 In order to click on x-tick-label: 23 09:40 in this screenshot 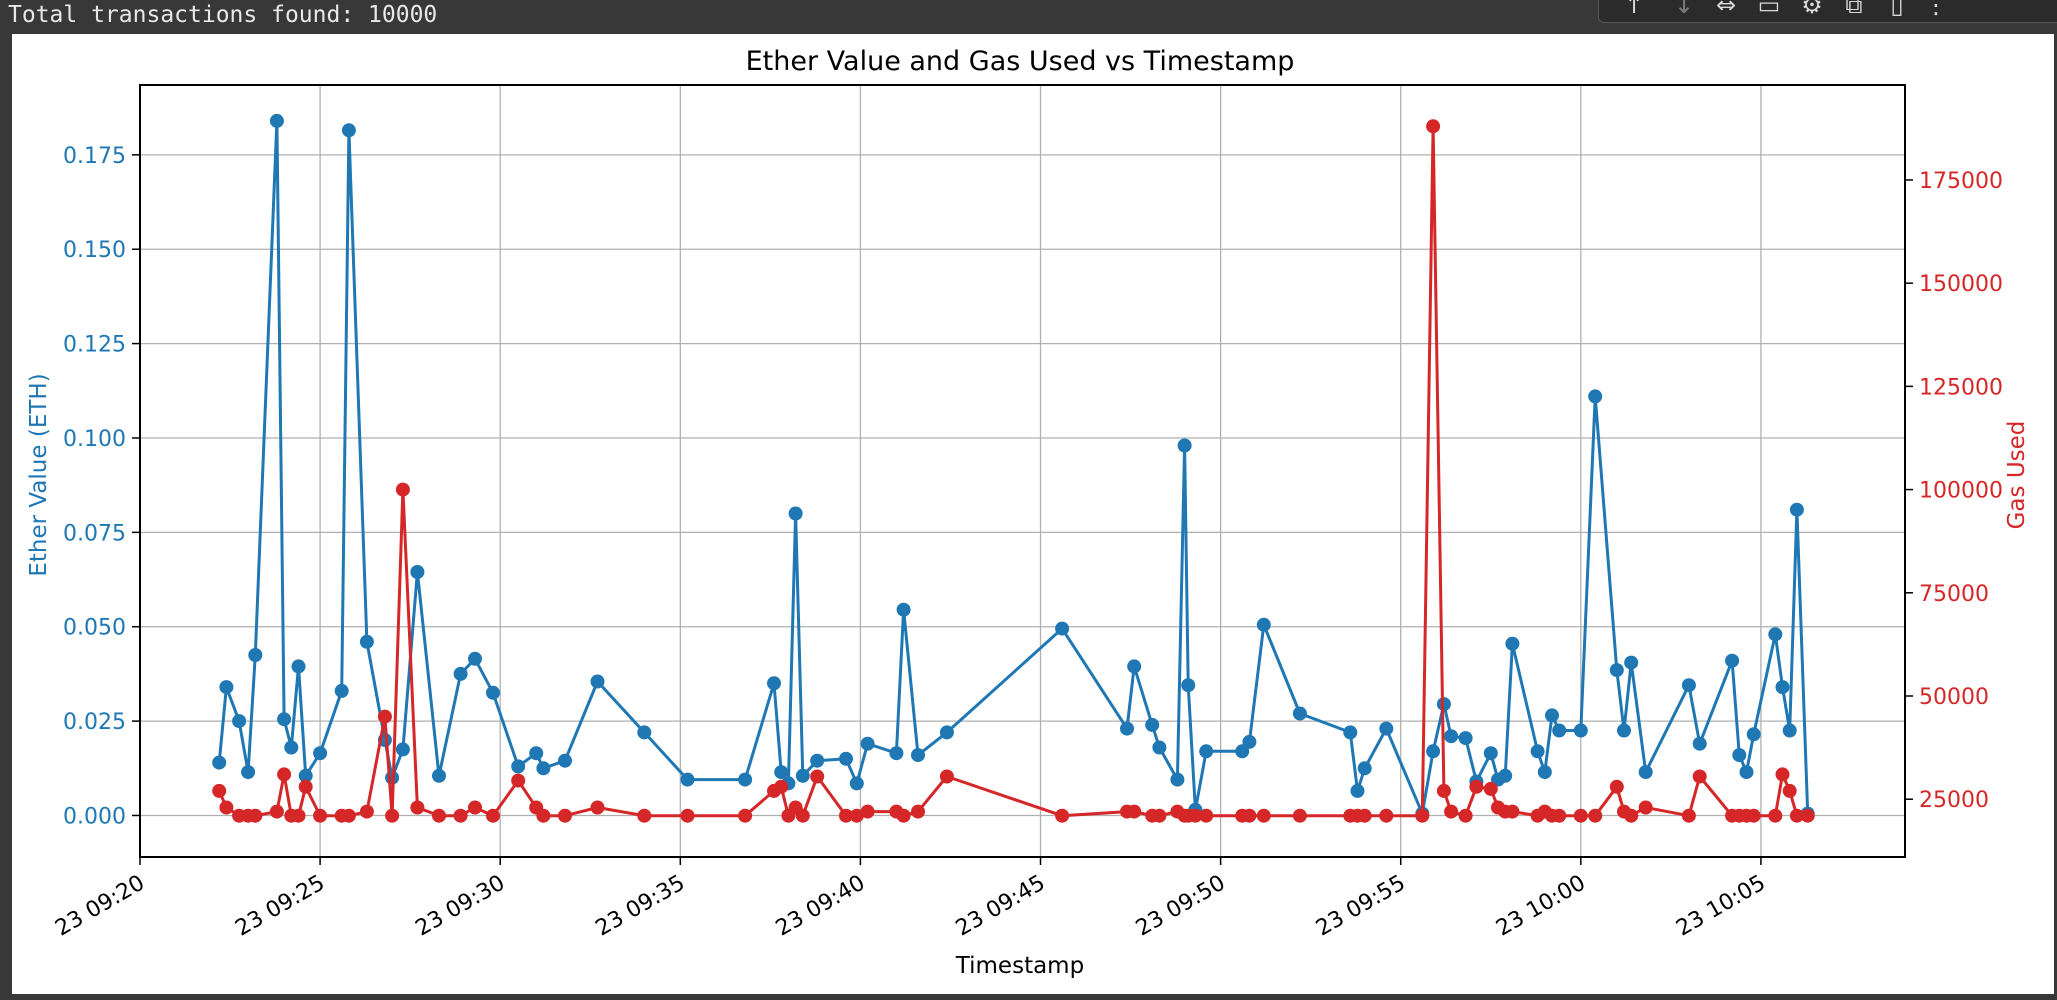, I will do `click(821, 906)`.